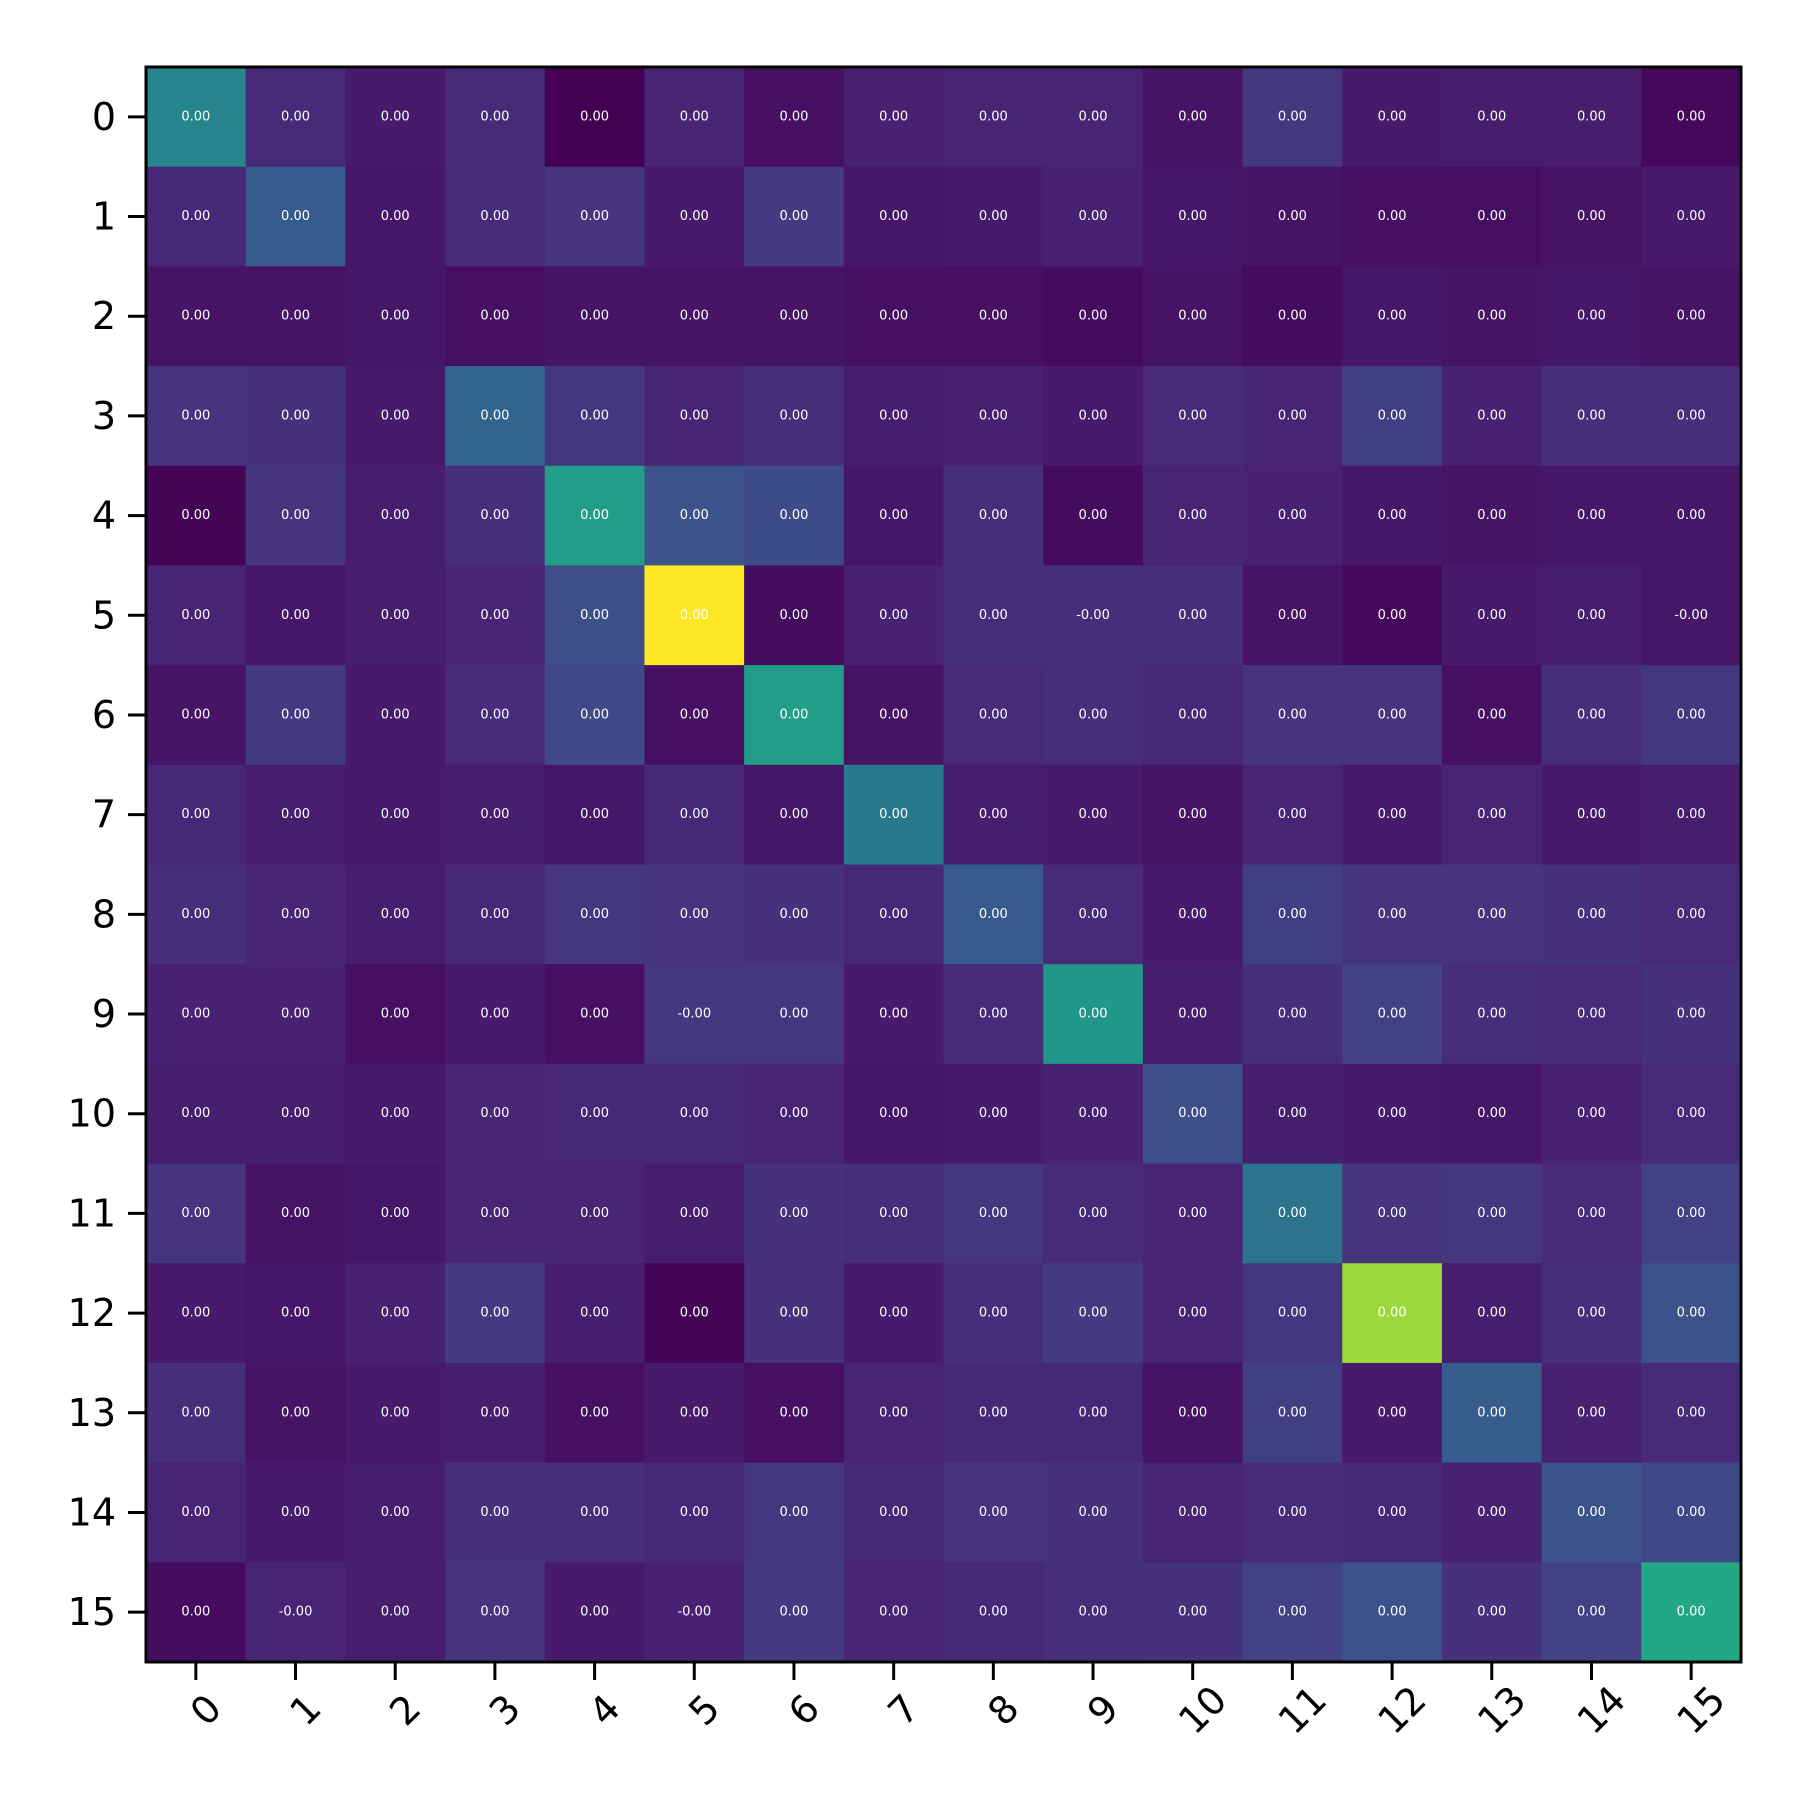 Image resolution: width=1800 pixels, height=1800 pixels. I want to click on y-tick-label: 15, so click(92, 1612).